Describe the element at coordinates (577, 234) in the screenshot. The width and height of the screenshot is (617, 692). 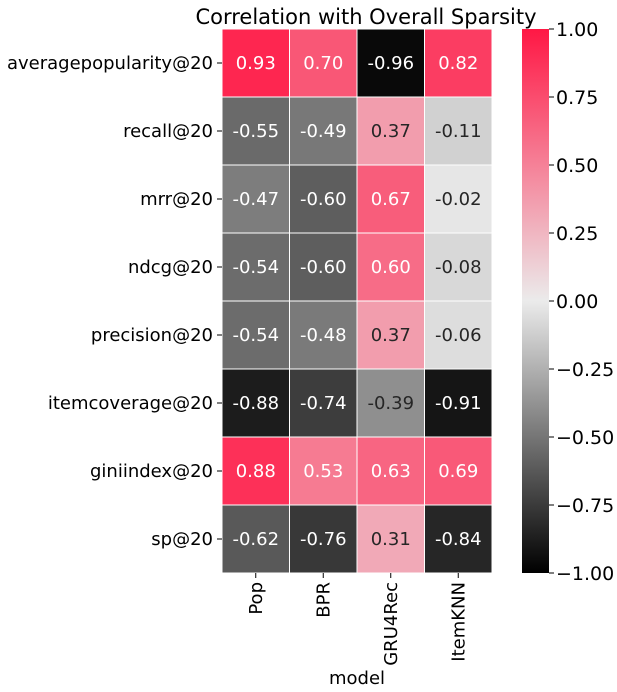
I see `colorbar-tick-label: 0.25` at that location.